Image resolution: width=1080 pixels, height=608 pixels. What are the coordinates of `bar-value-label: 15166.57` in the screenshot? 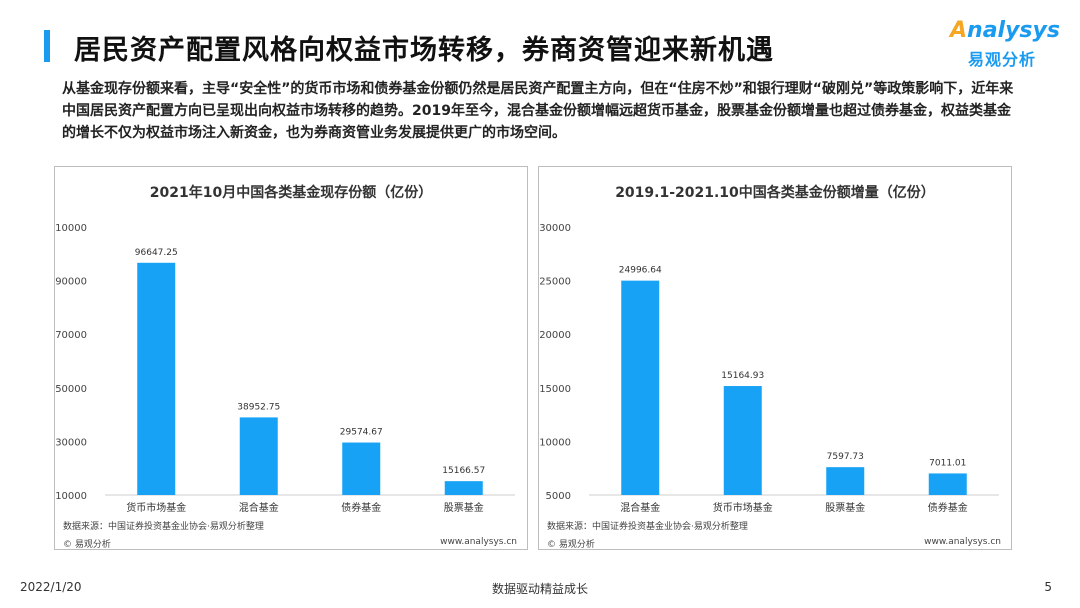 It's located at (463, 471).